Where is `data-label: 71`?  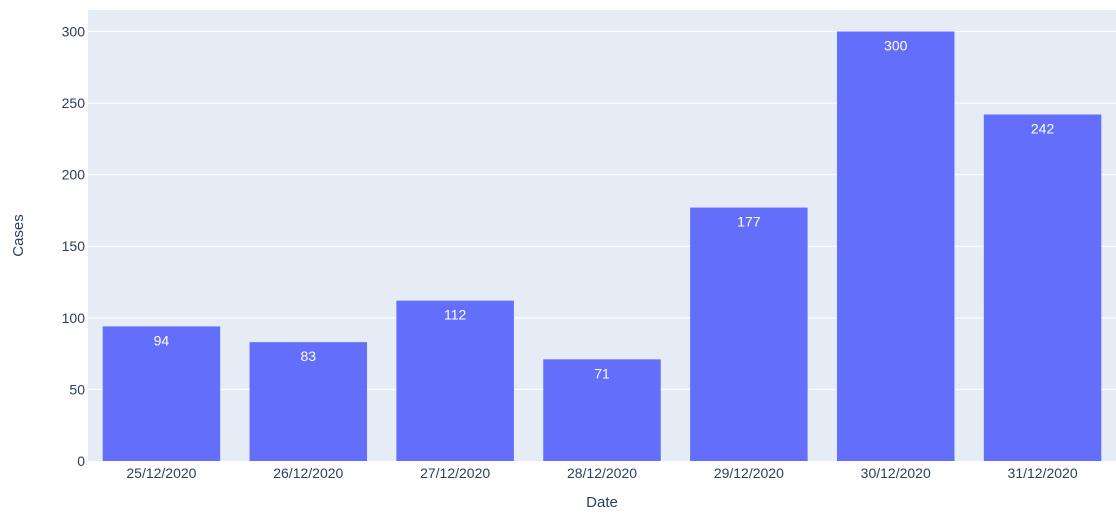
data-label: 71 is located at coordinates (602, 373).